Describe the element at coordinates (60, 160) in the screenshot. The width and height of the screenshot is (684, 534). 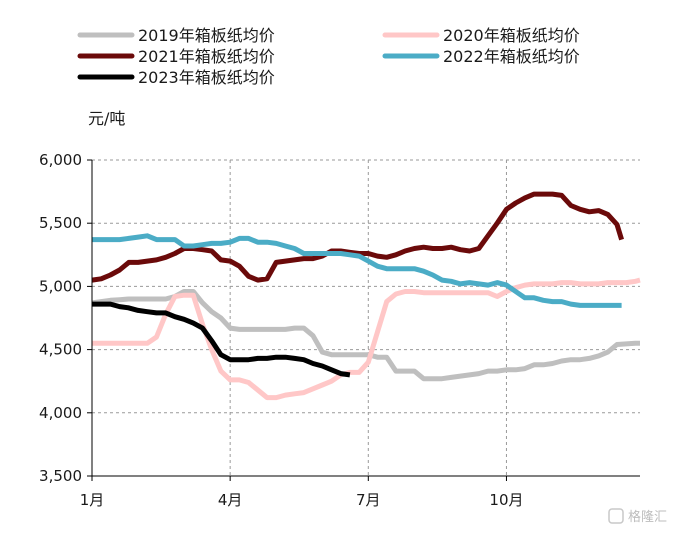
I see `y-tick-label: 6,000` at that location.